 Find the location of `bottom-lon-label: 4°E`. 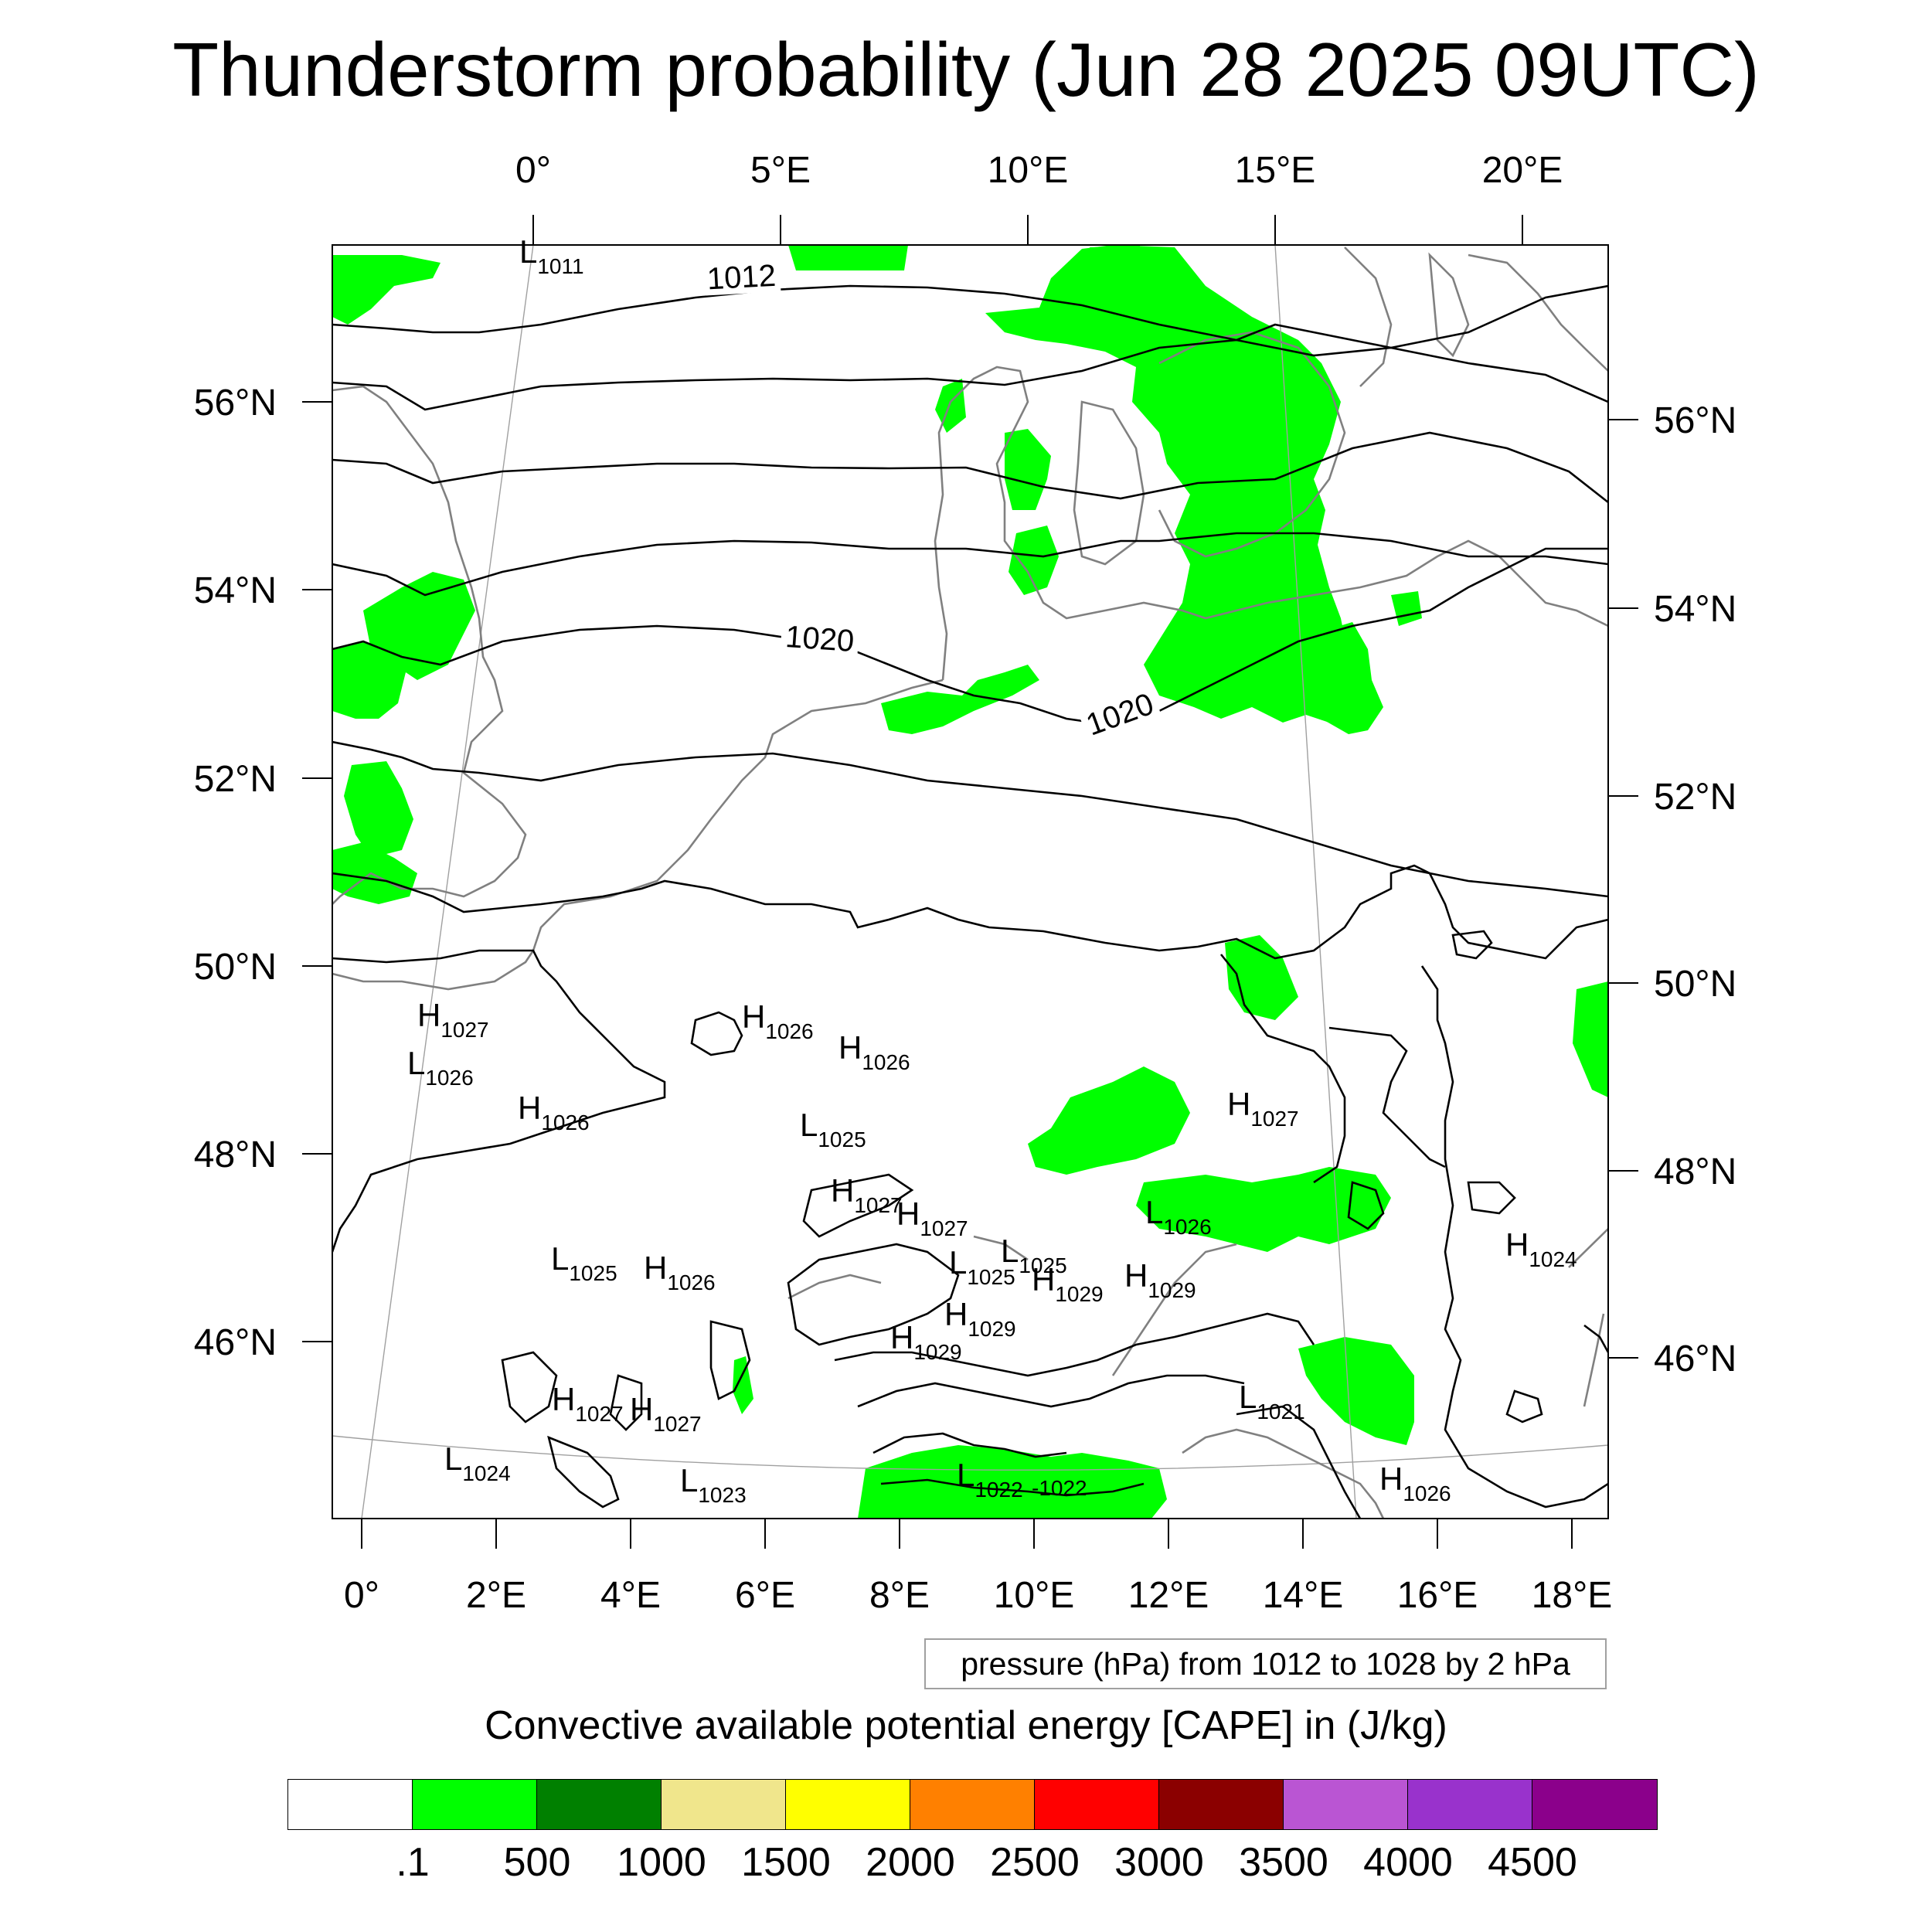

bottom-lon-label: 4°E is located at coordinates (631, 1596).